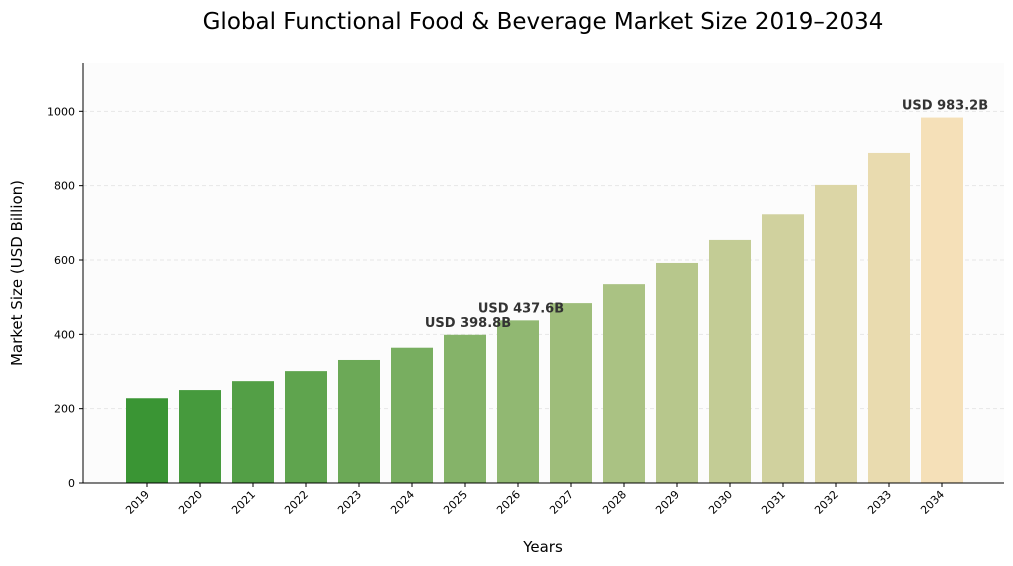  What do you see at coordinates (561, 502) in the screenshot?
I see `x-tick-label: 2027` at bounding box center [561, 502].